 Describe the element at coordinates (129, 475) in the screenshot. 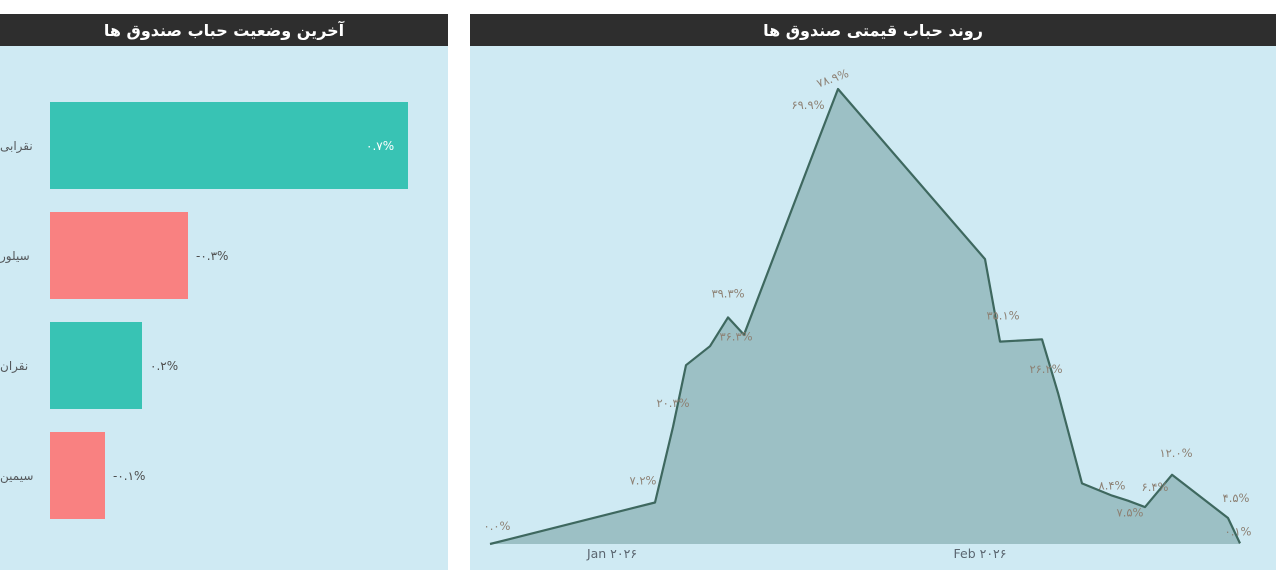

I see `bar-value-label: -۰.۱%` at that location.